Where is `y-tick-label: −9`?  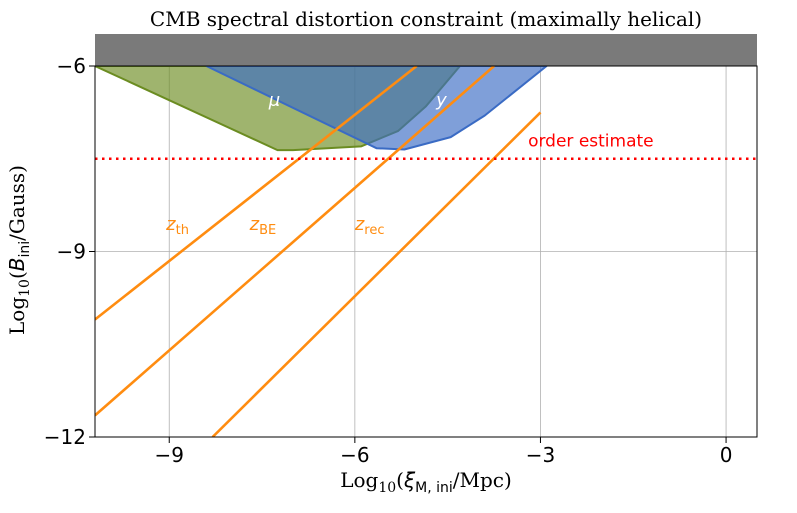 y-tick-label: −9 is located at coordinates (71, 252).